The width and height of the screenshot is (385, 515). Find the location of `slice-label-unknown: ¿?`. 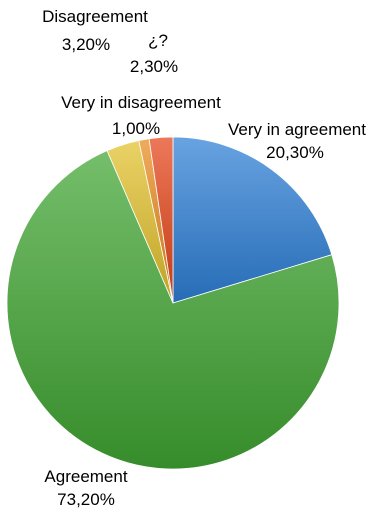

slice-label-unknown: ¿? is located at coordinates (158, 40).